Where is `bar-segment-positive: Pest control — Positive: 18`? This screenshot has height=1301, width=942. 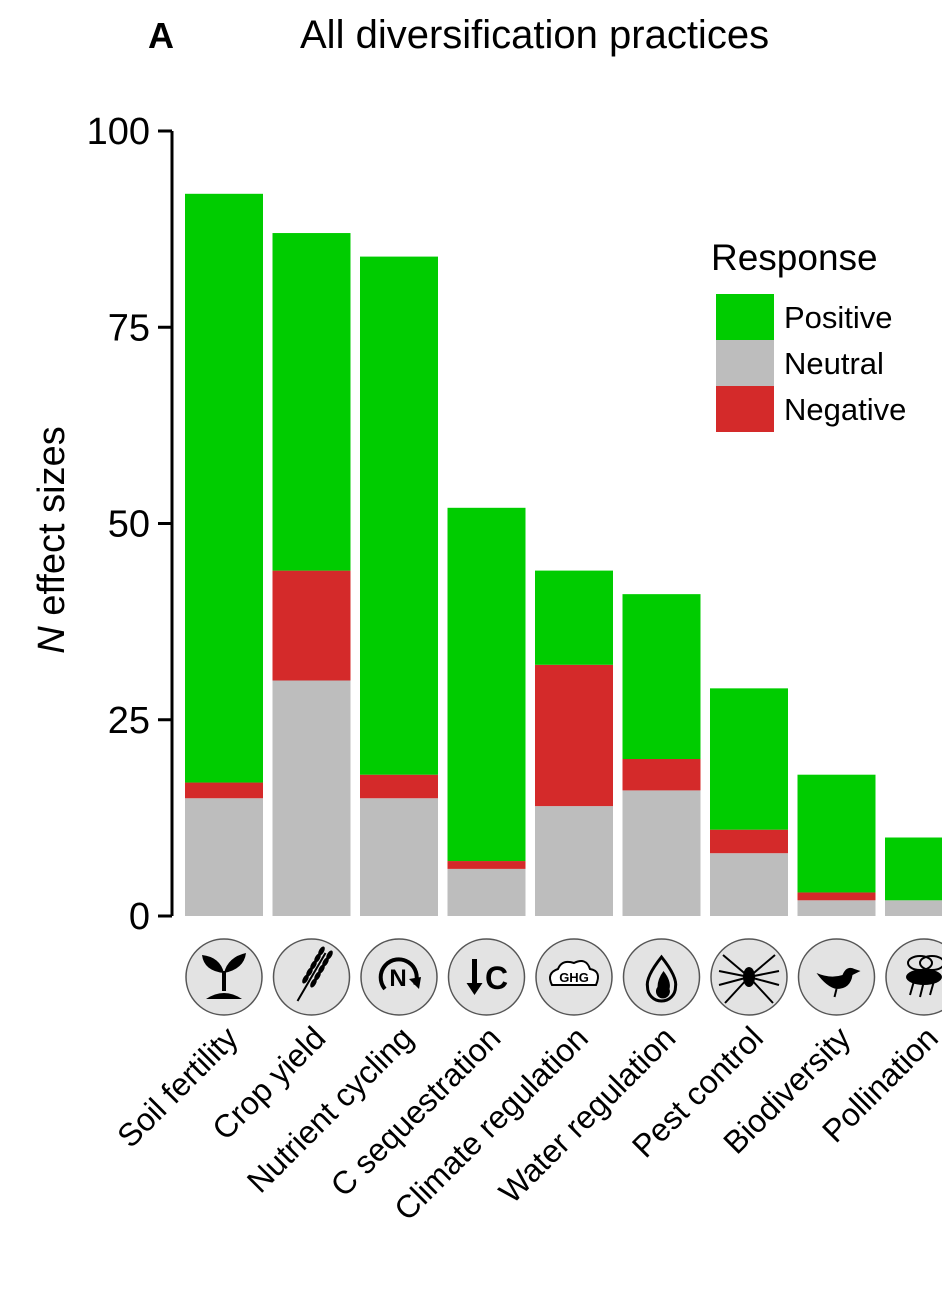
bar-segment-positive: Pest control — Positive: 18 is located at coordinates (749, 759).